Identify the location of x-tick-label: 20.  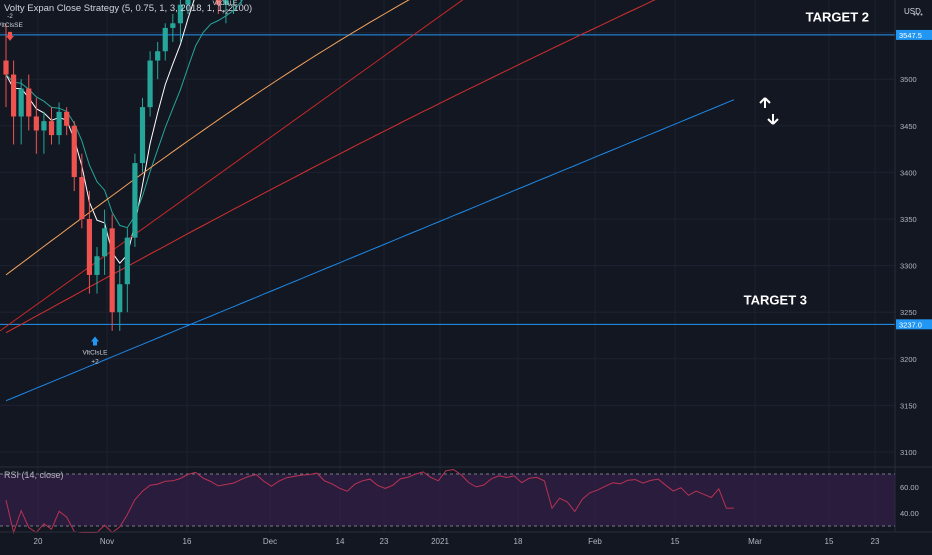
(38, 541).